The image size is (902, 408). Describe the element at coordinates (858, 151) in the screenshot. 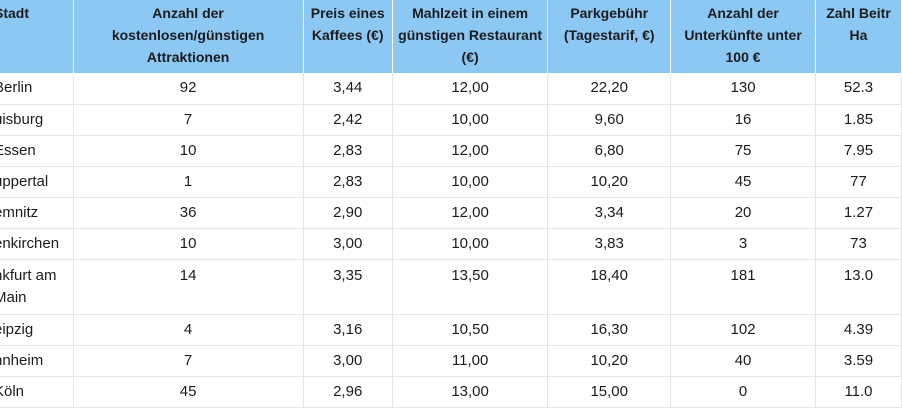

I see `cell-posts: 7.95` at that location.